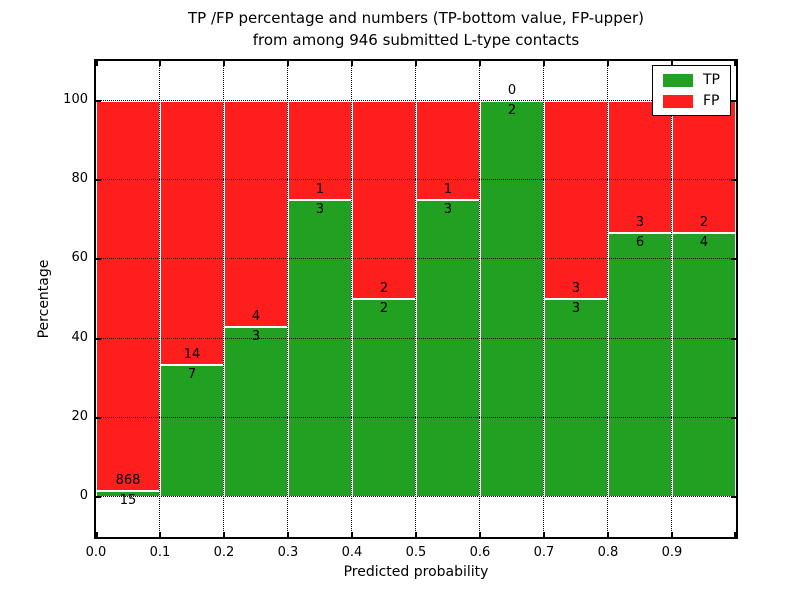 This screenshot has height=600, width=800. I want to click on tp-count-label: 4, so click(704, 242).